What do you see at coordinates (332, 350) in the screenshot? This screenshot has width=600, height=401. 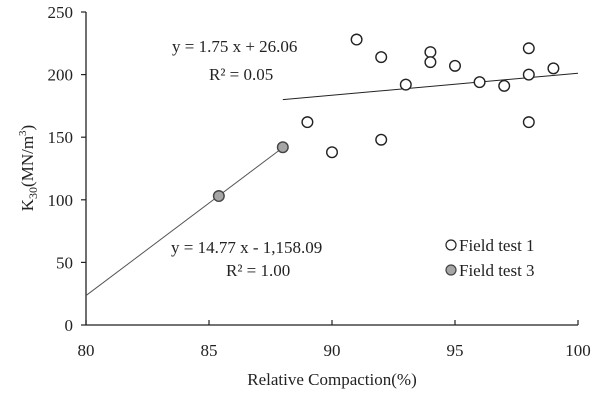 I see `x-tick-label: 90` at bounding box center [332, 350].